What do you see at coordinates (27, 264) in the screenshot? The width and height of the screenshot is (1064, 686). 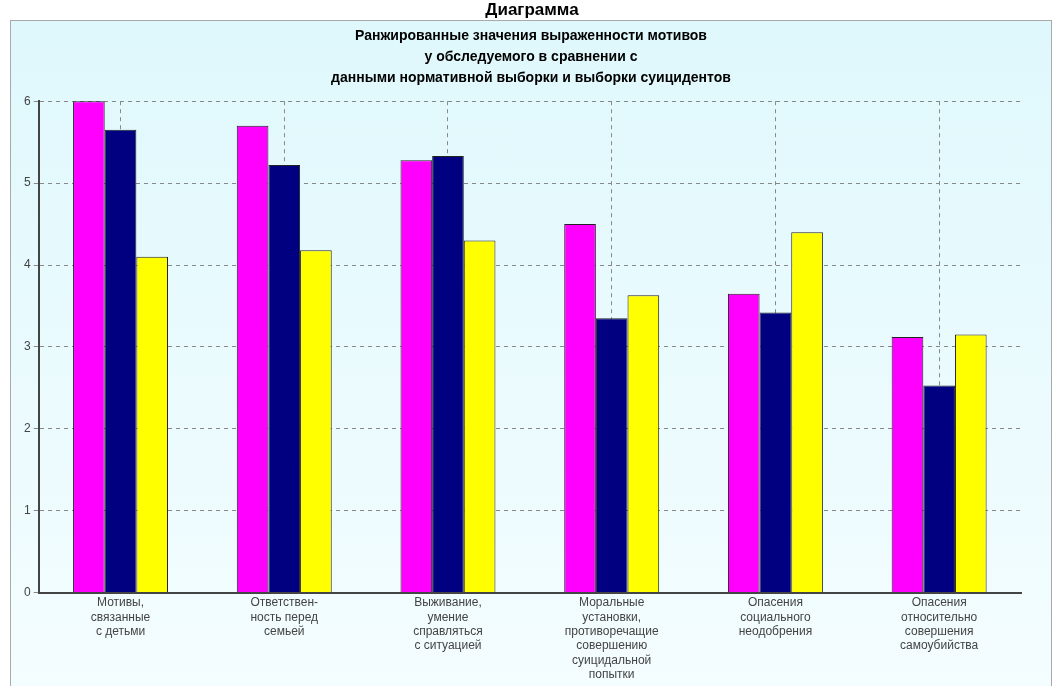 I see `y-tick-label: 4` at bounding box center [27, 264].